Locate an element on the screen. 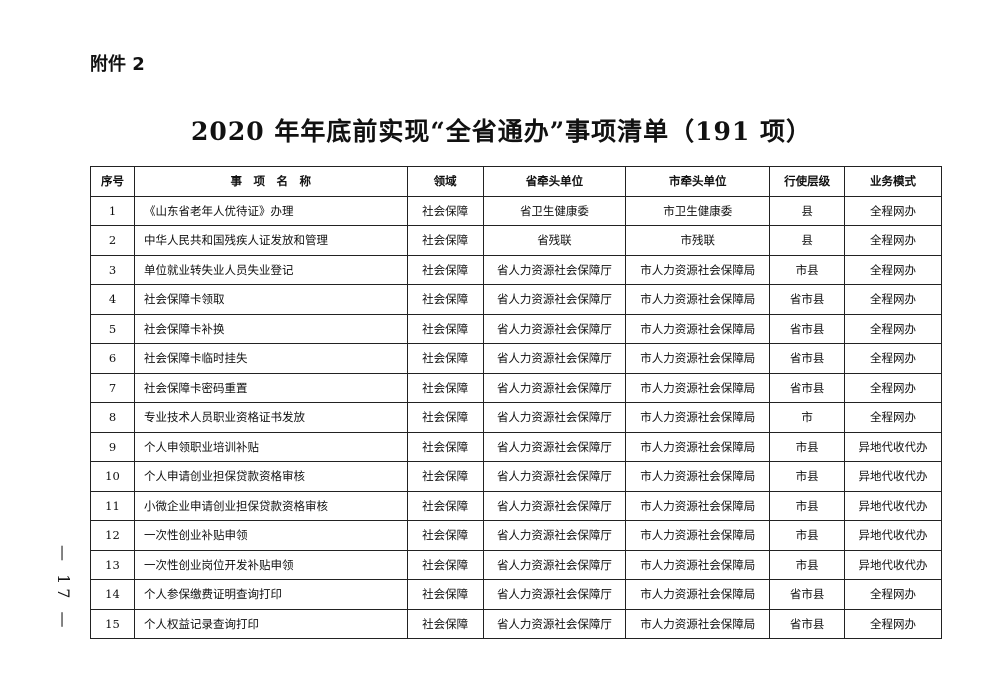 This screenshot has width=1003, height=690. cell-item-name: 单位就业转失业人员失业登记 is located at coordinates (270, 269).